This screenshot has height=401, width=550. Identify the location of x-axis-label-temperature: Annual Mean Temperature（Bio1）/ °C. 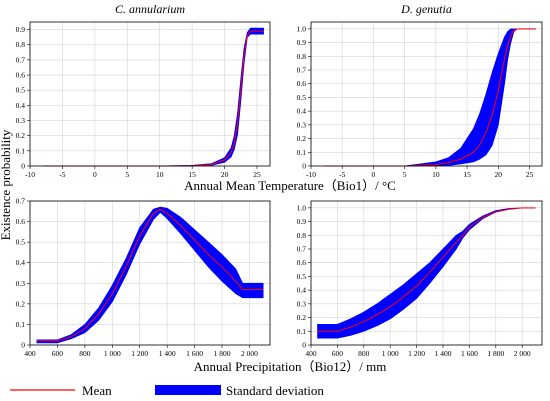
(290, 185).